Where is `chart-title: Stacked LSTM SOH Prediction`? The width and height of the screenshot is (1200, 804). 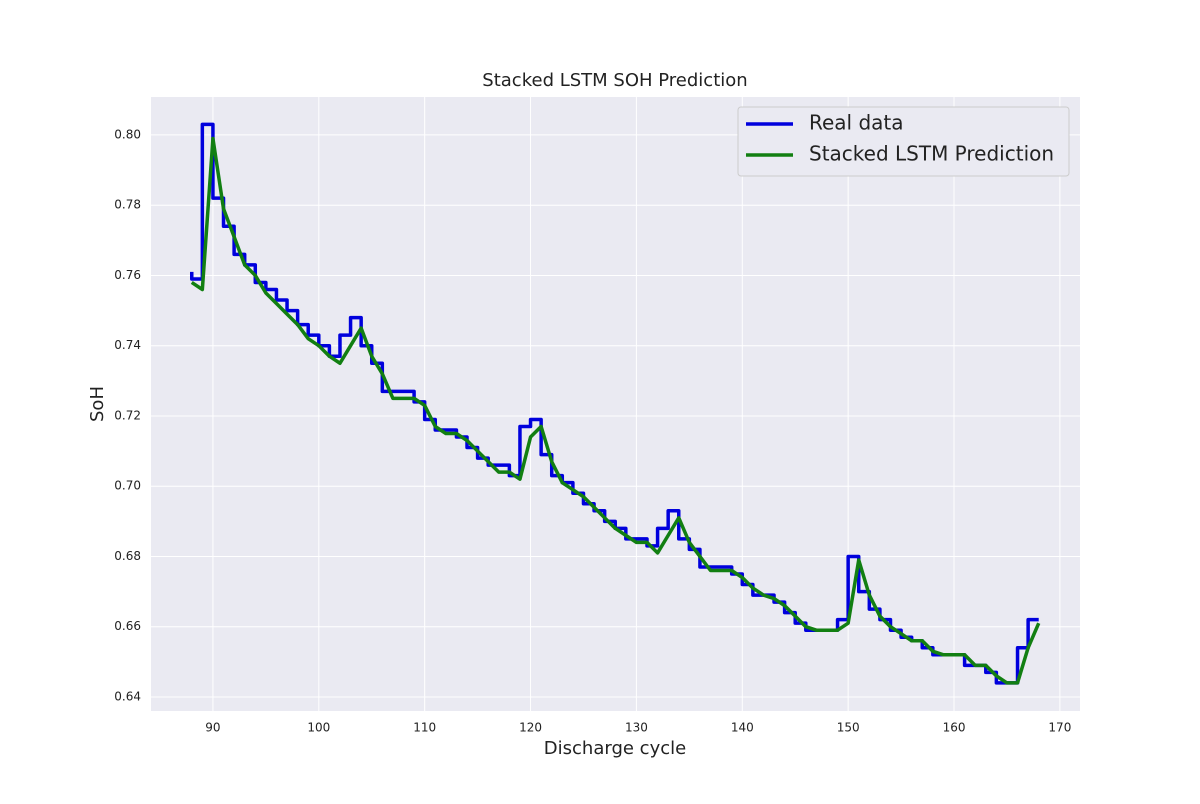
chart-title: Stacked LSTM SOH Prediction is located at coordinates (614, 80).